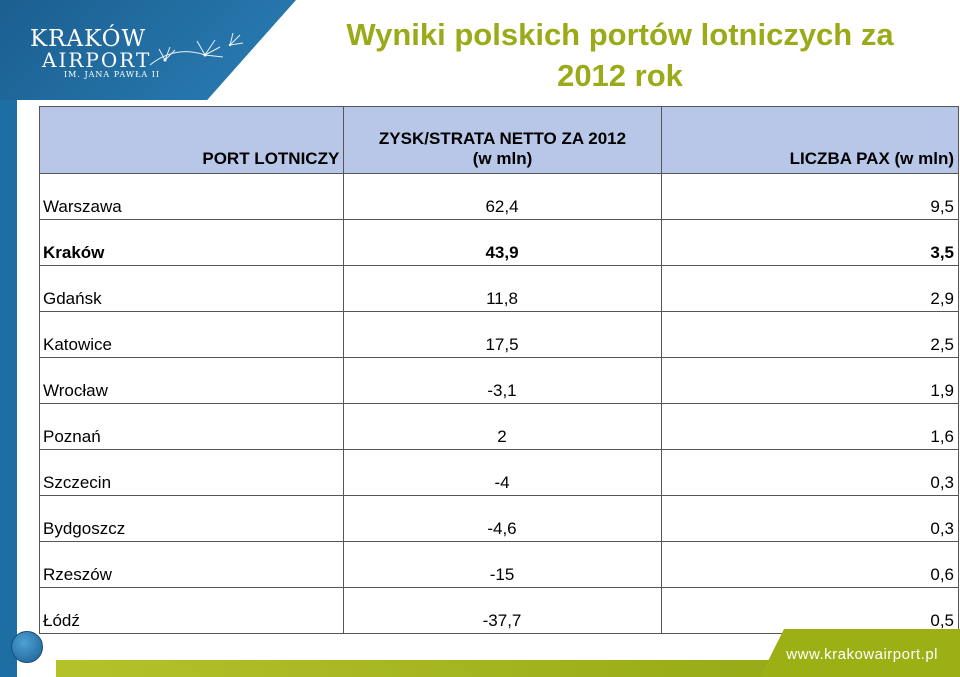  What do you see at coordinates (8, 338) in the screenshot?
I see `left-sidebar-stripe` at bounding box center [8, 338].